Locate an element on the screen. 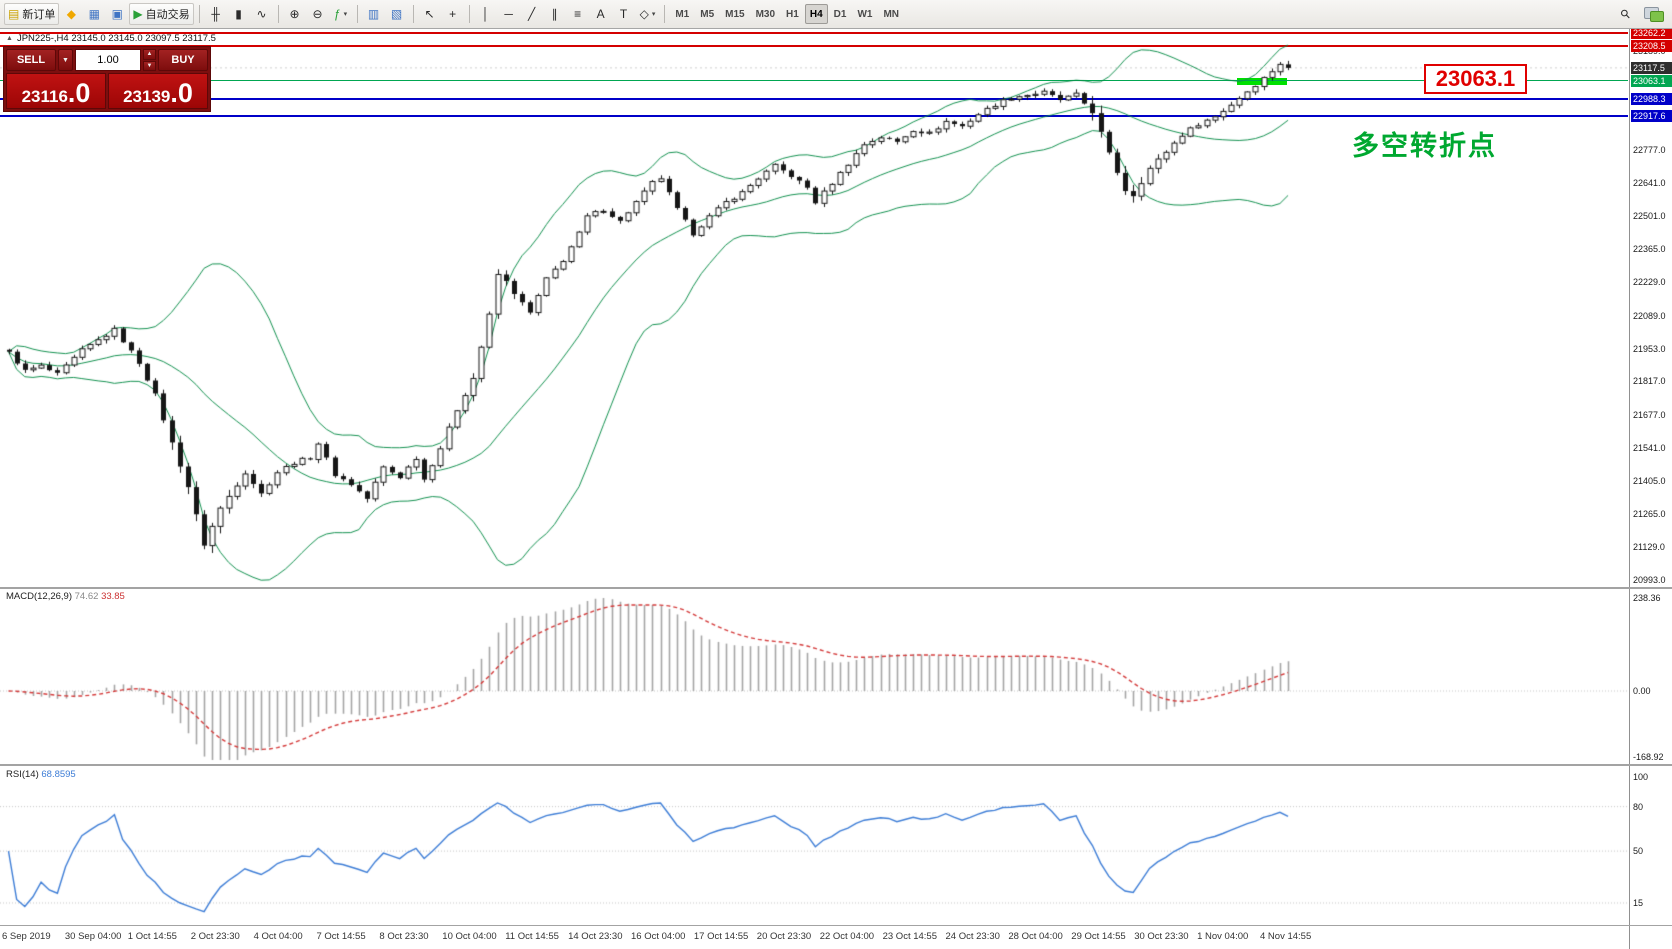  buy-button: BUY is located at coordinates (183, 60).